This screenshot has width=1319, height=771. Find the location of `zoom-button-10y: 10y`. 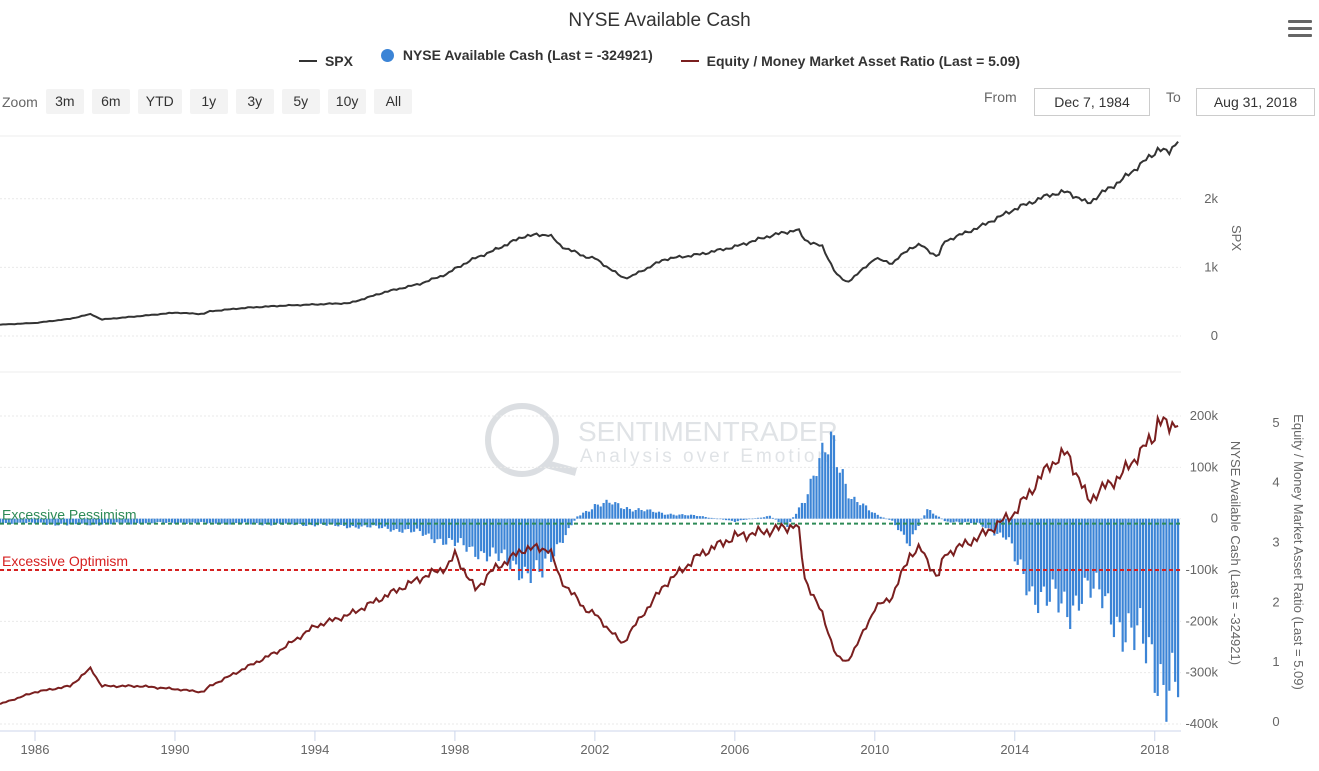

zoom-button-10y: 10y is located at coordinates (347, 101).